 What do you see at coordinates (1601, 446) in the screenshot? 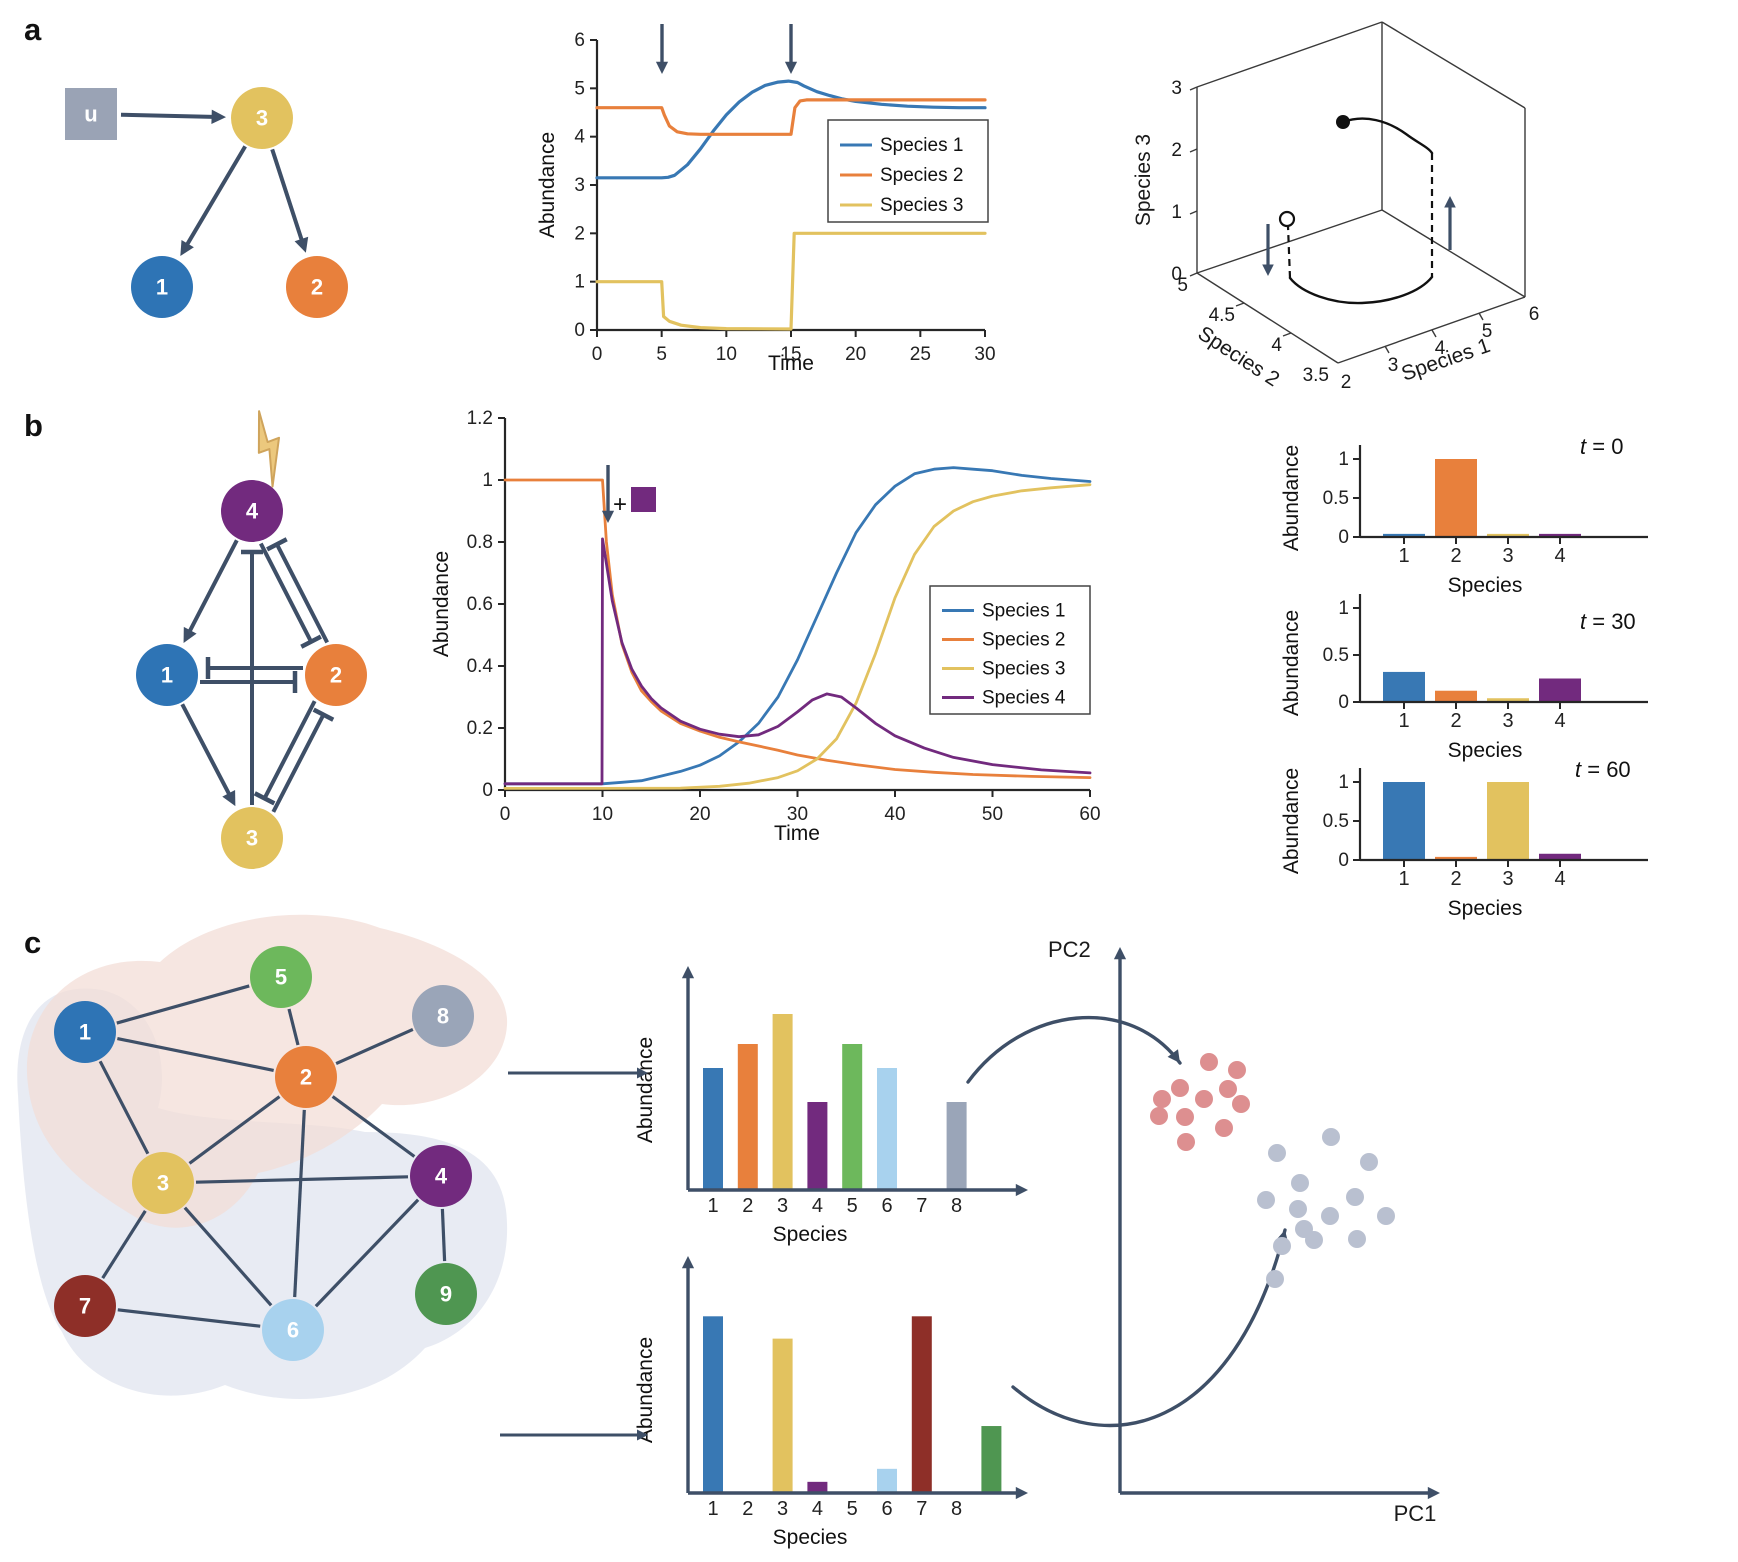
I see `snapshot-title: t = 0` at bounding box center [1601, 446].